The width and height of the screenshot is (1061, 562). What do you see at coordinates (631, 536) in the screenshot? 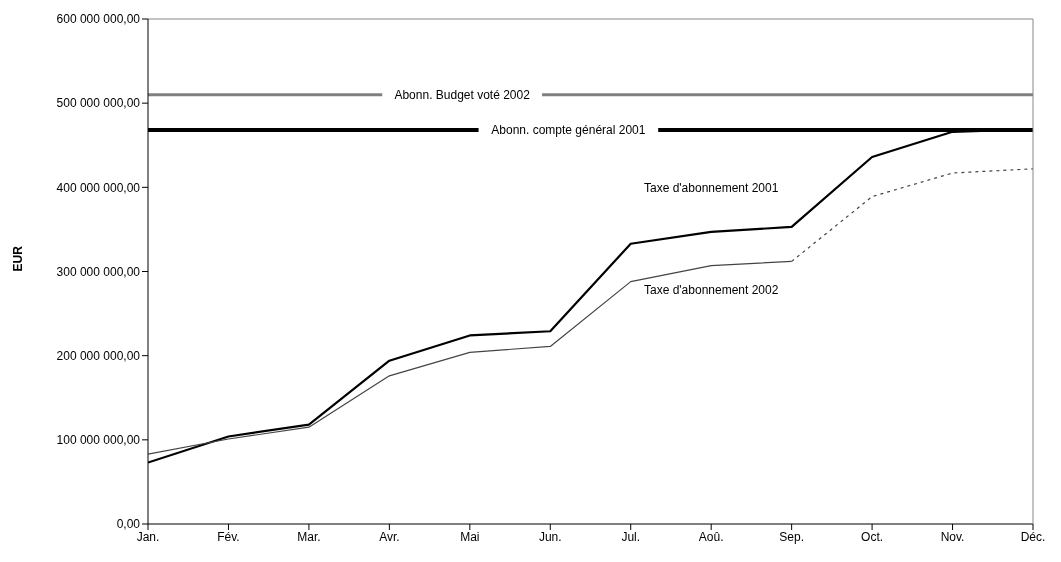
I see `x-tick-label: Jul.` at bounding box center [631, 536].